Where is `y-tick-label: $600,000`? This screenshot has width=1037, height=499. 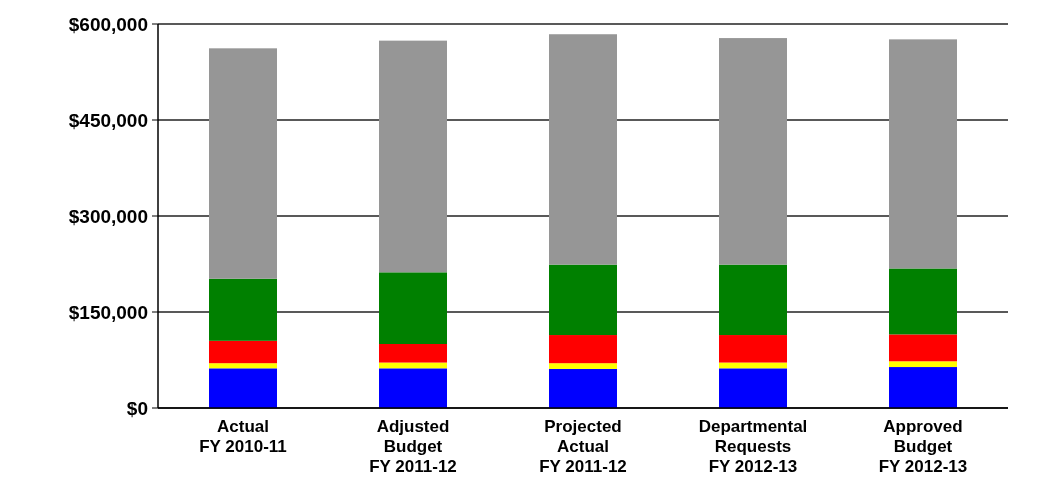 y-tick-label: $600,000 is located at coordinates (108, 24).